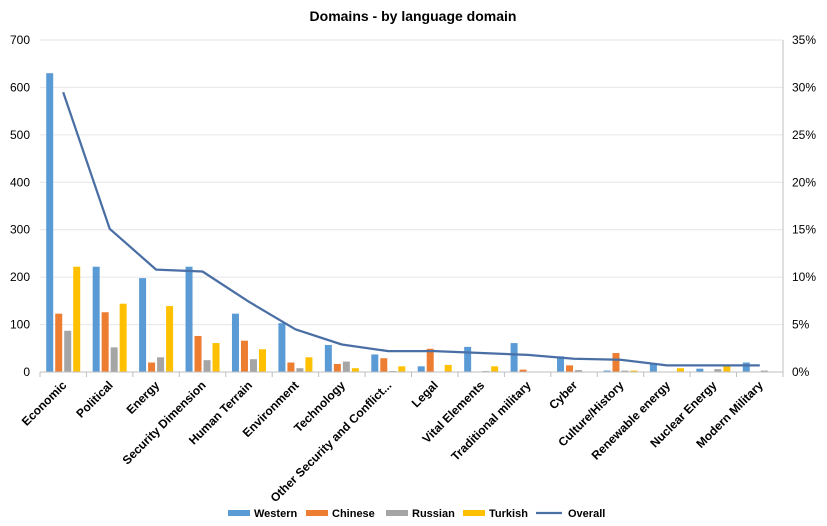 This screenshot has height=526, width=827. I want to click on y-left-tick-label: 500, so click(20, 135).